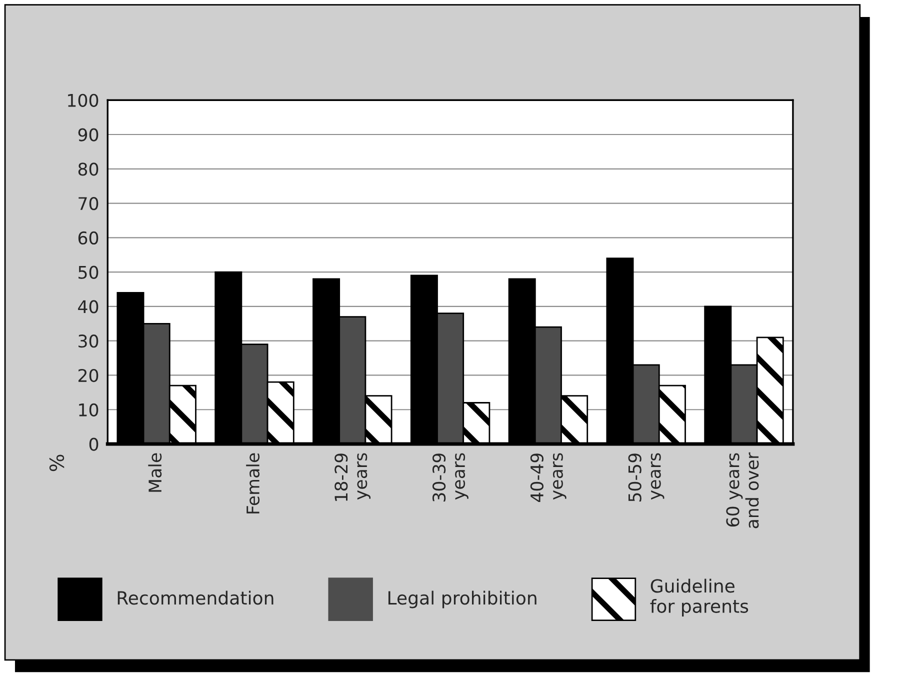  I want to click on legend-label: Legal prohibition, so click(462, 599).